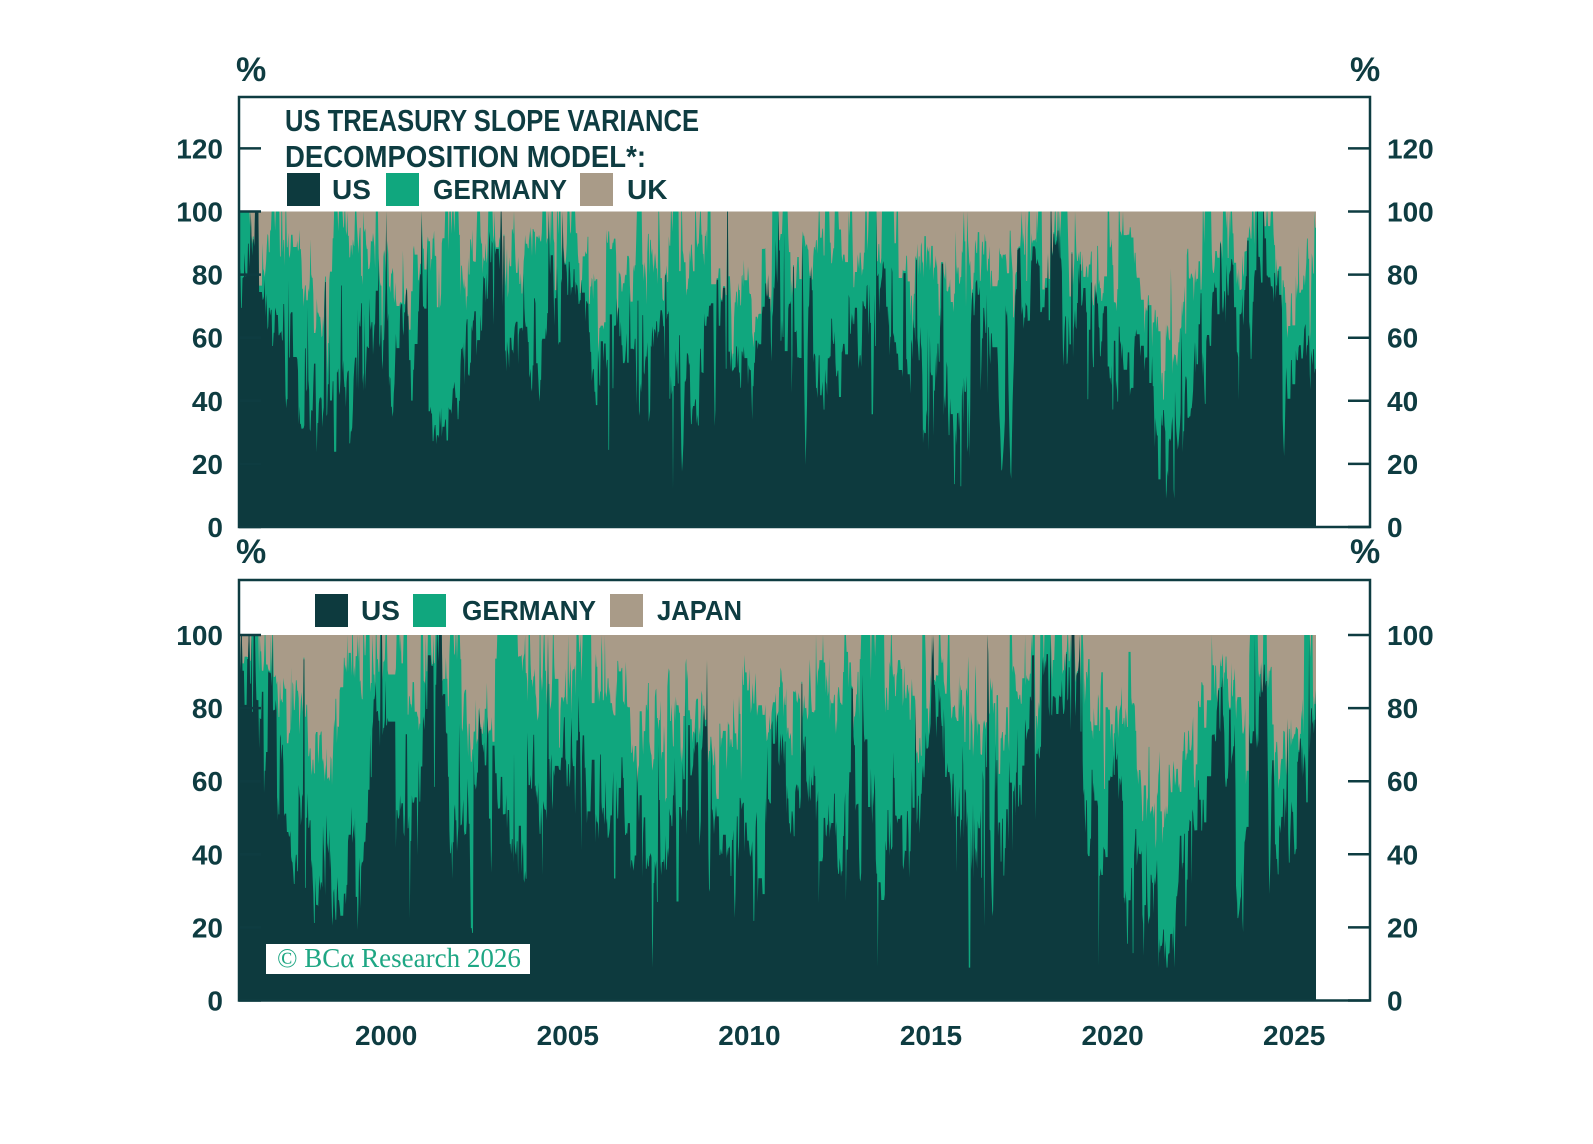 This screenshot has height=1144, width=1593. Describe the element at coordinates (1112, 1035) in the screenshot. I see `svg-text: 2020` at that location.